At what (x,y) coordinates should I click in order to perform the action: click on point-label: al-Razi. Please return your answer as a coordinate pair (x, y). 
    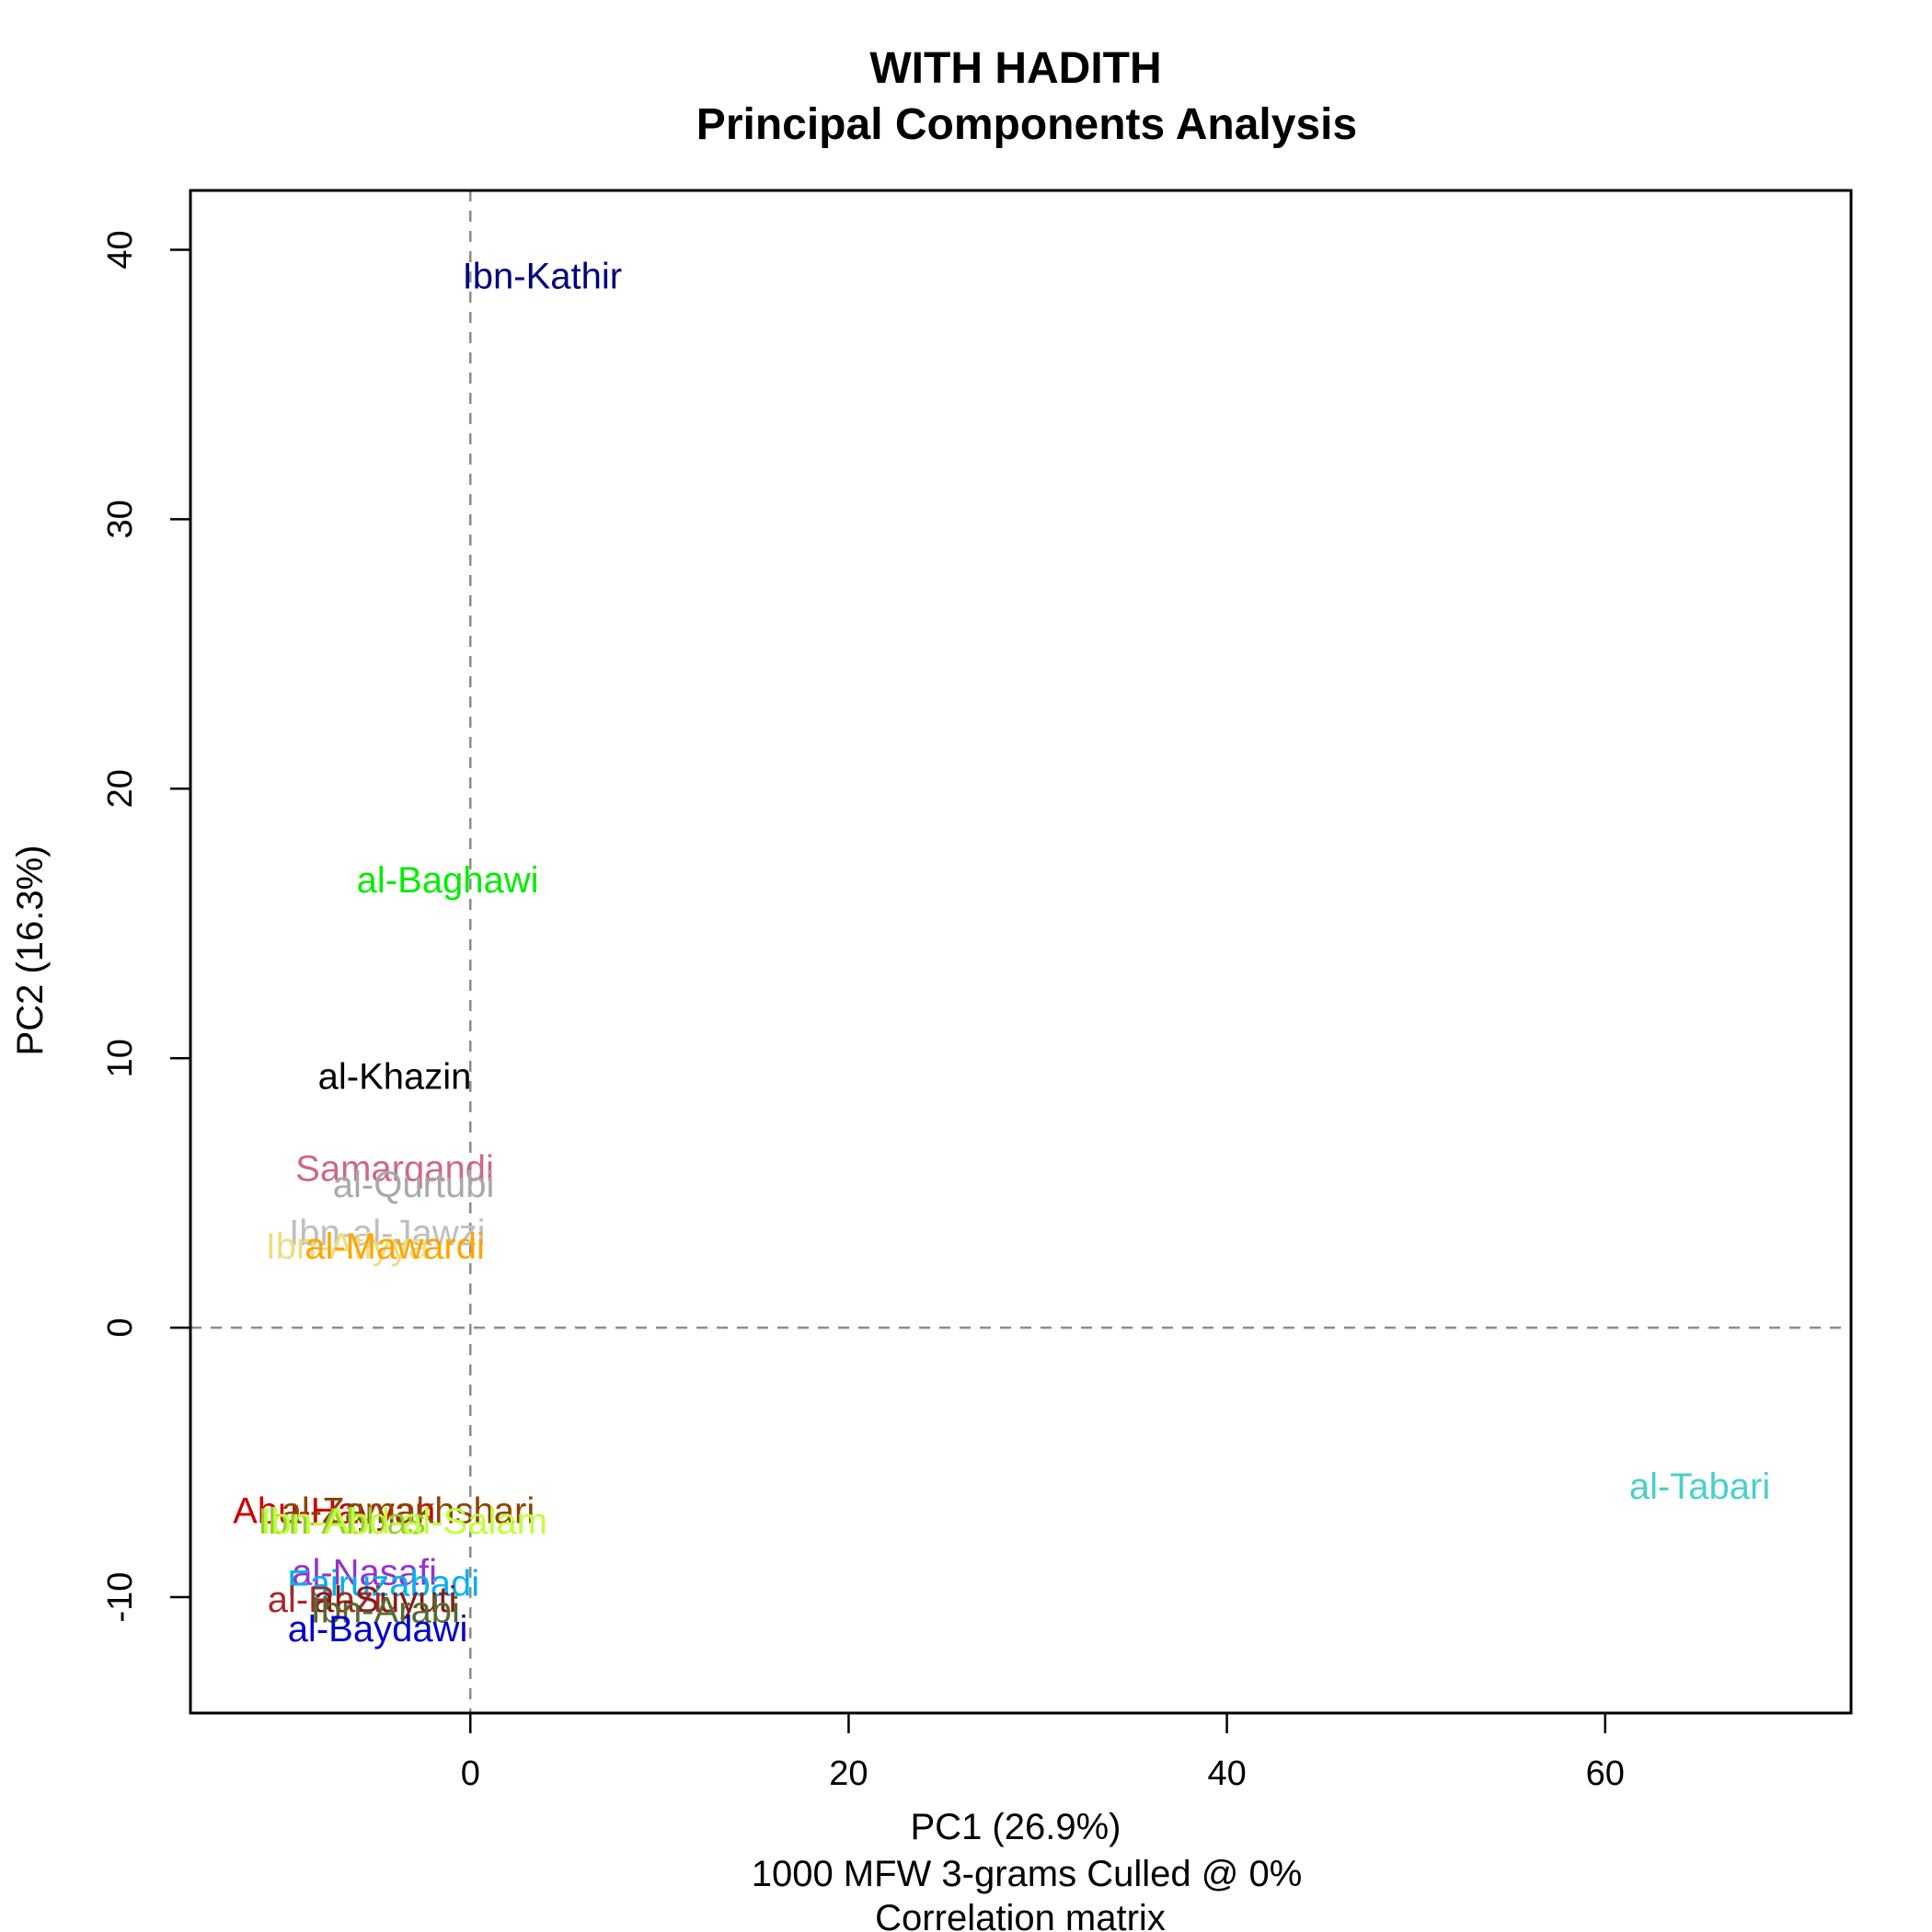
    Looking at the image, I should click on (325, 1600).